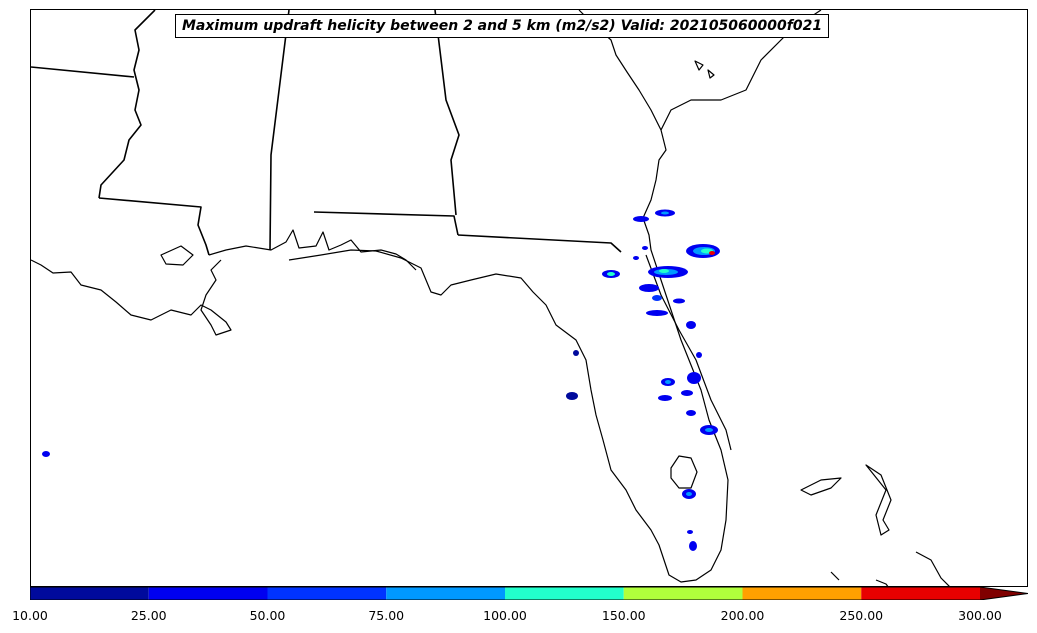  I want to click on barrier-islands, so click(688, 352).